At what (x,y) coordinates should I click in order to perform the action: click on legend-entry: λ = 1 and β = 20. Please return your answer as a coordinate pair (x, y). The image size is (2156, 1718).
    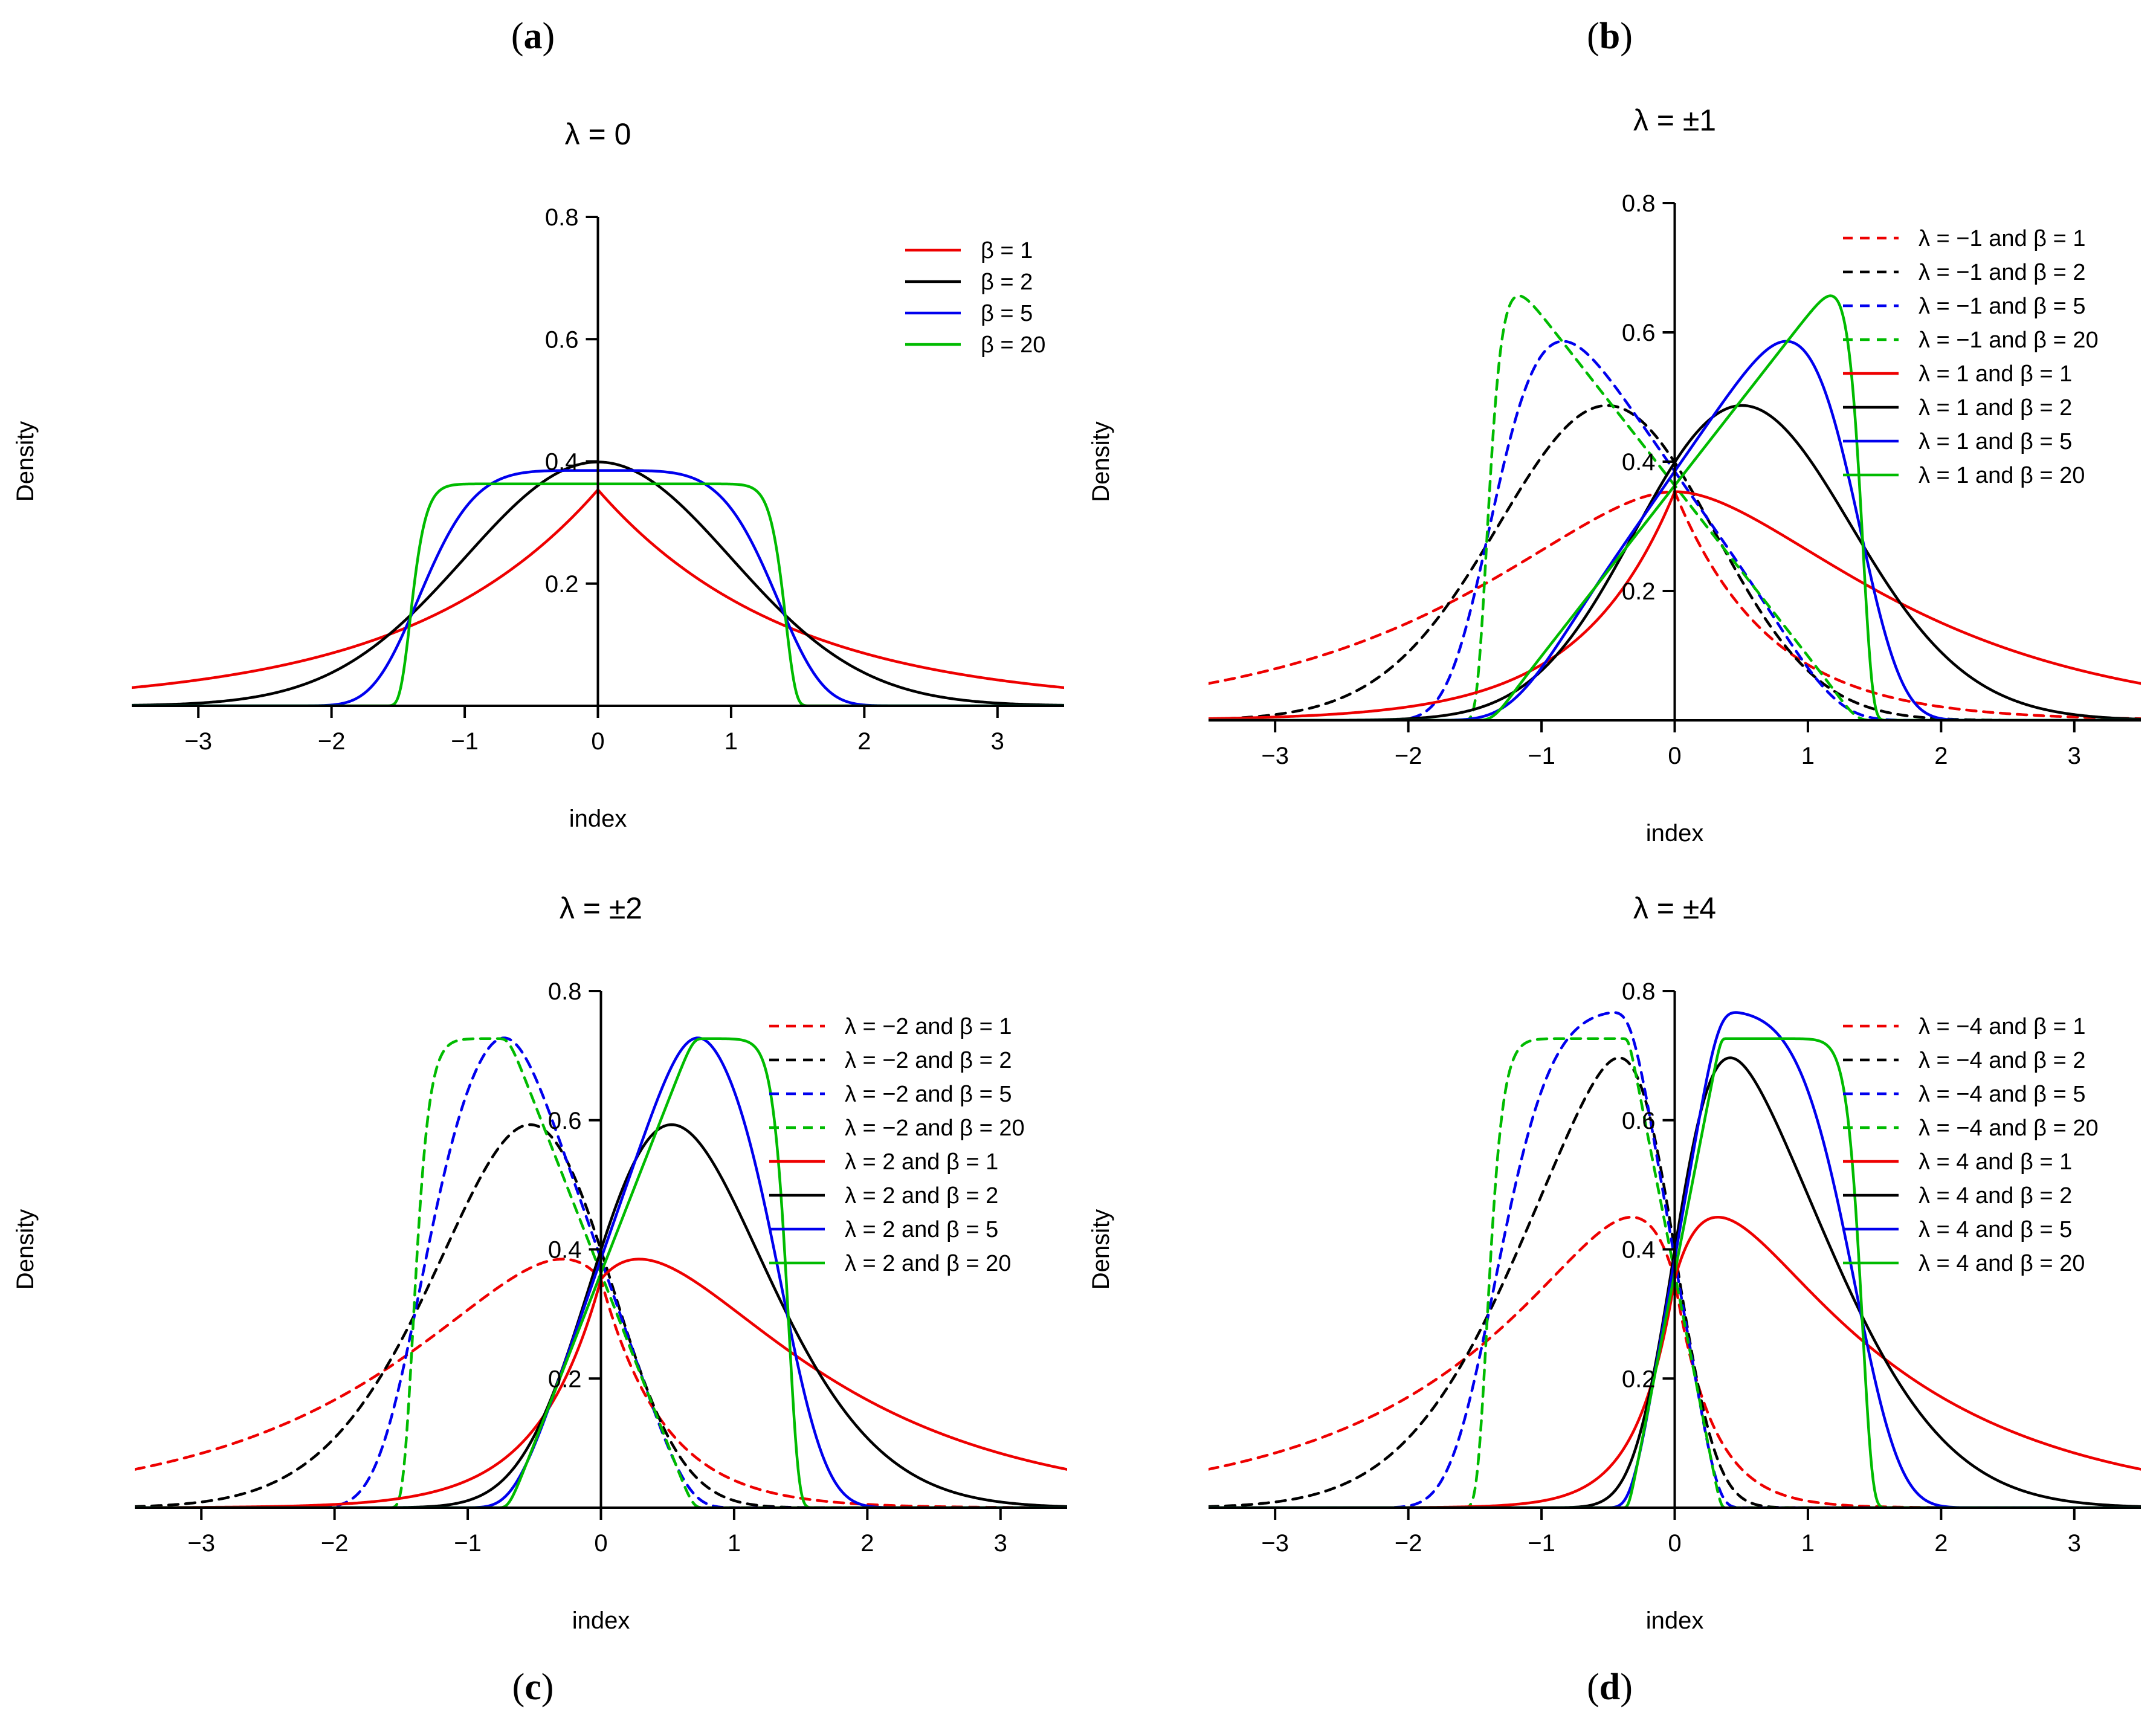
    Looking at the image, I should click on (2002, 475).